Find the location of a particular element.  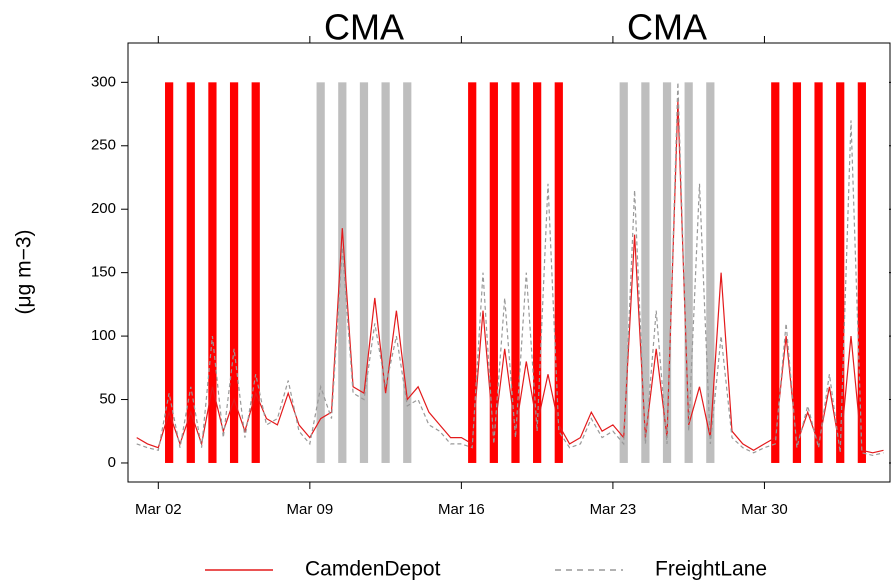

y-tick-label: 300 is located at coordinates (103, 81).